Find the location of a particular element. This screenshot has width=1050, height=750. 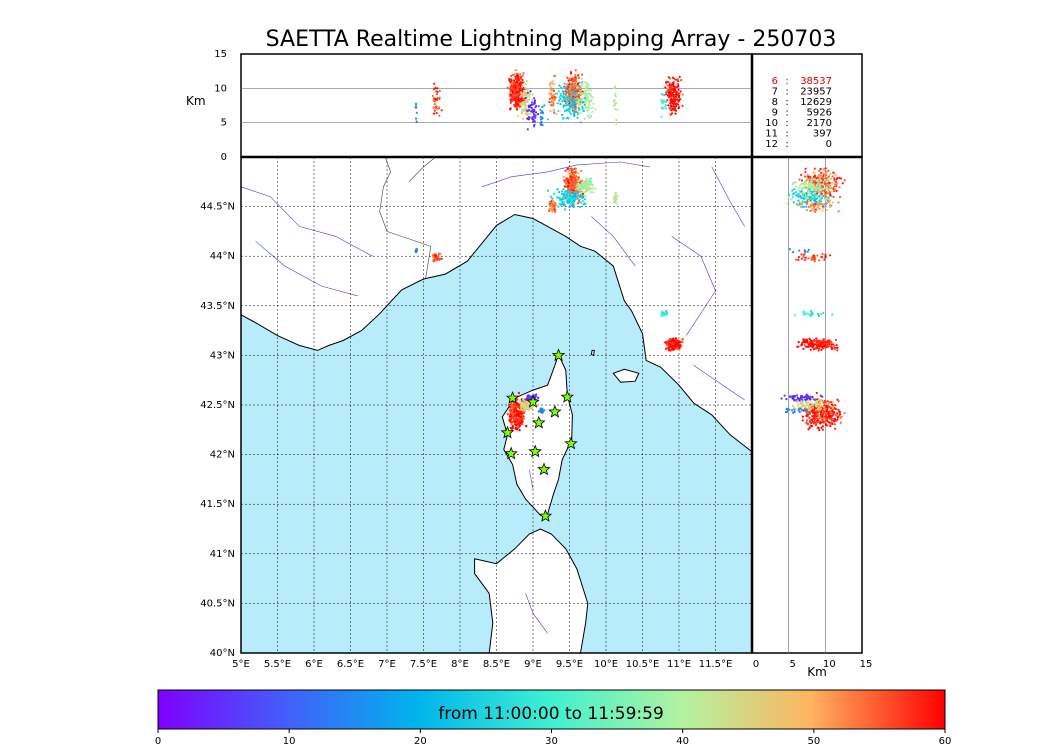

lon-tick-label: 11°E is located at coordinates (679, 664).